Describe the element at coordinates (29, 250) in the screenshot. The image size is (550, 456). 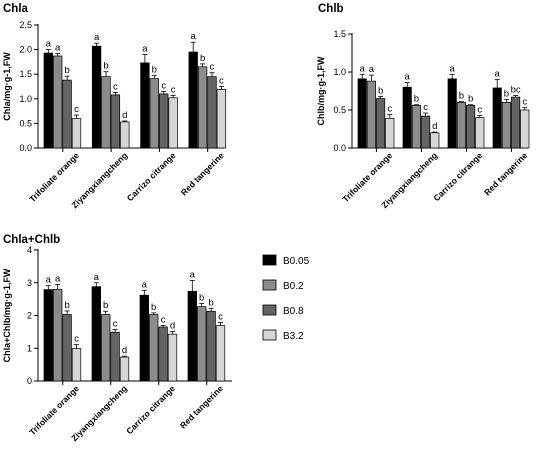
I see `y-tick-label: 4` at that location.